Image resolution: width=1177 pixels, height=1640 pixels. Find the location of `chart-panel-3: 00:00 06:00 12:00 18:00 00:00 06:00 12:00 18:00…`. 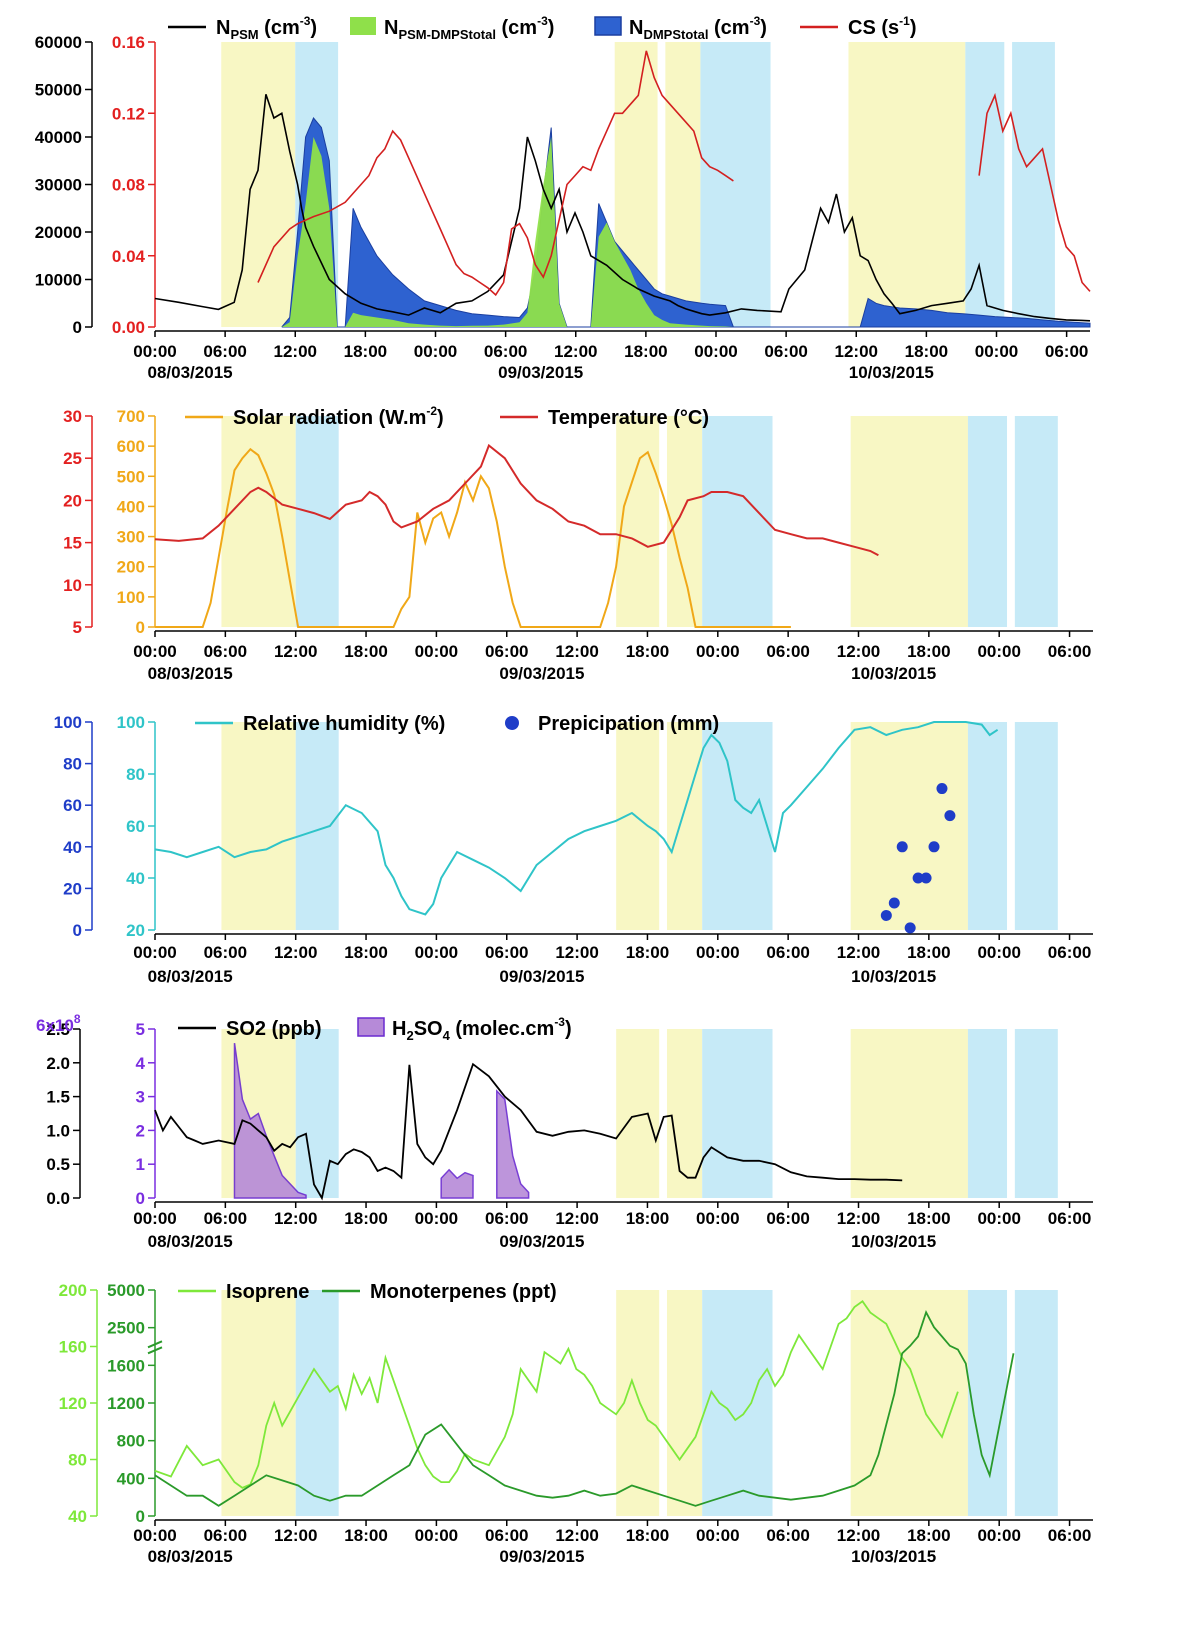

chart-panel-3: 00:00 06:00 12:00 18:00 00:00 06:00 12:00 18:00… is located at coordinates (573, 849).